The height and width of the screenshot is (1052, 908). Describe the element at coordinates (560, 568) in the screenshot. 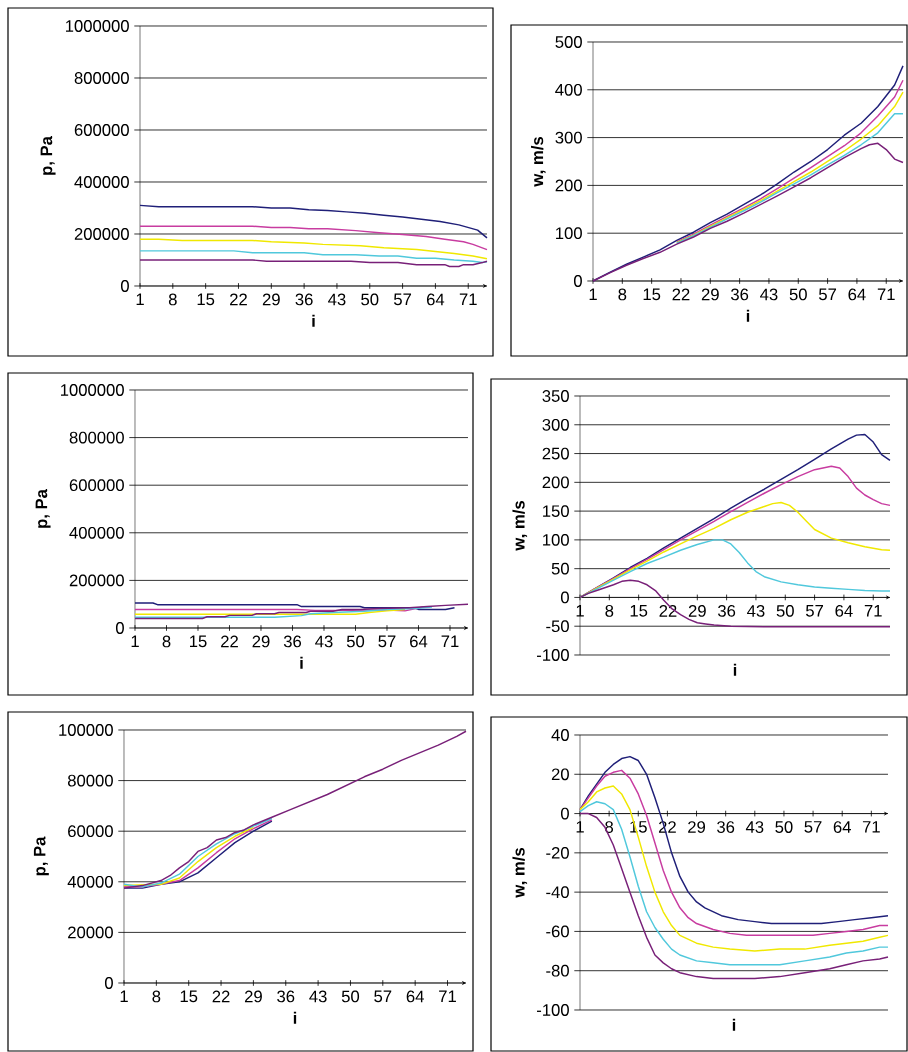

I see `y-tick-label: 50` at that location.